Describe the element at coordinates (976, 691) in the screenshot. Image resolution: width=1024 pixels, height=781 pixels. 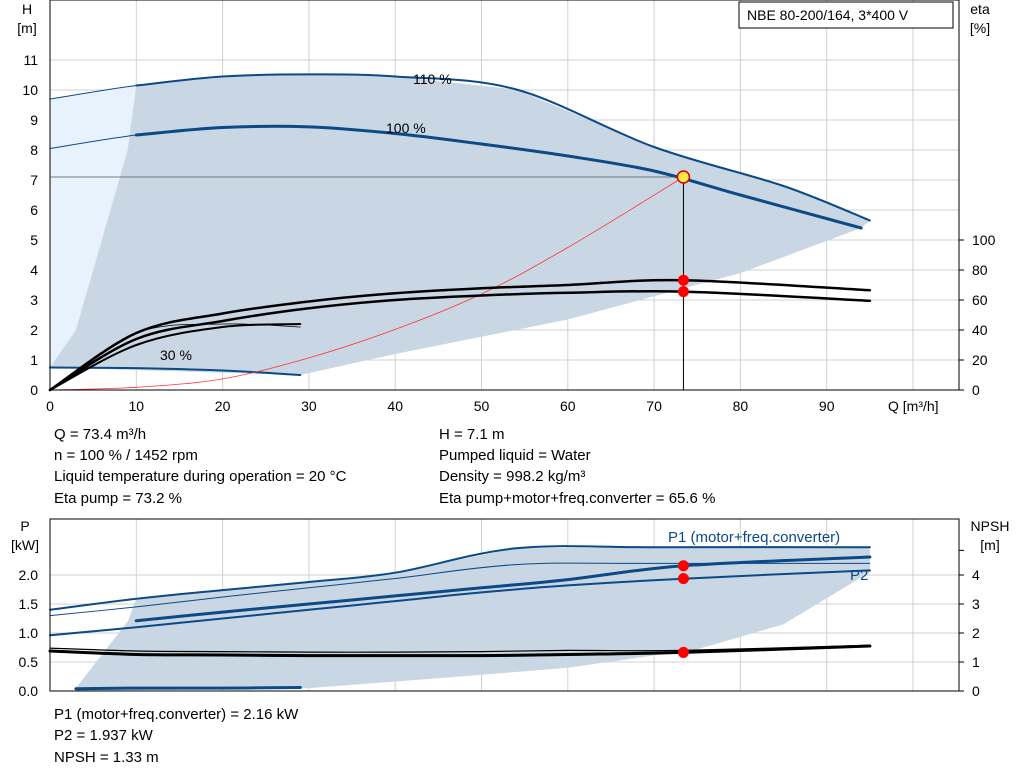
I see `lower-y-right-tick-label: 0` at that location.